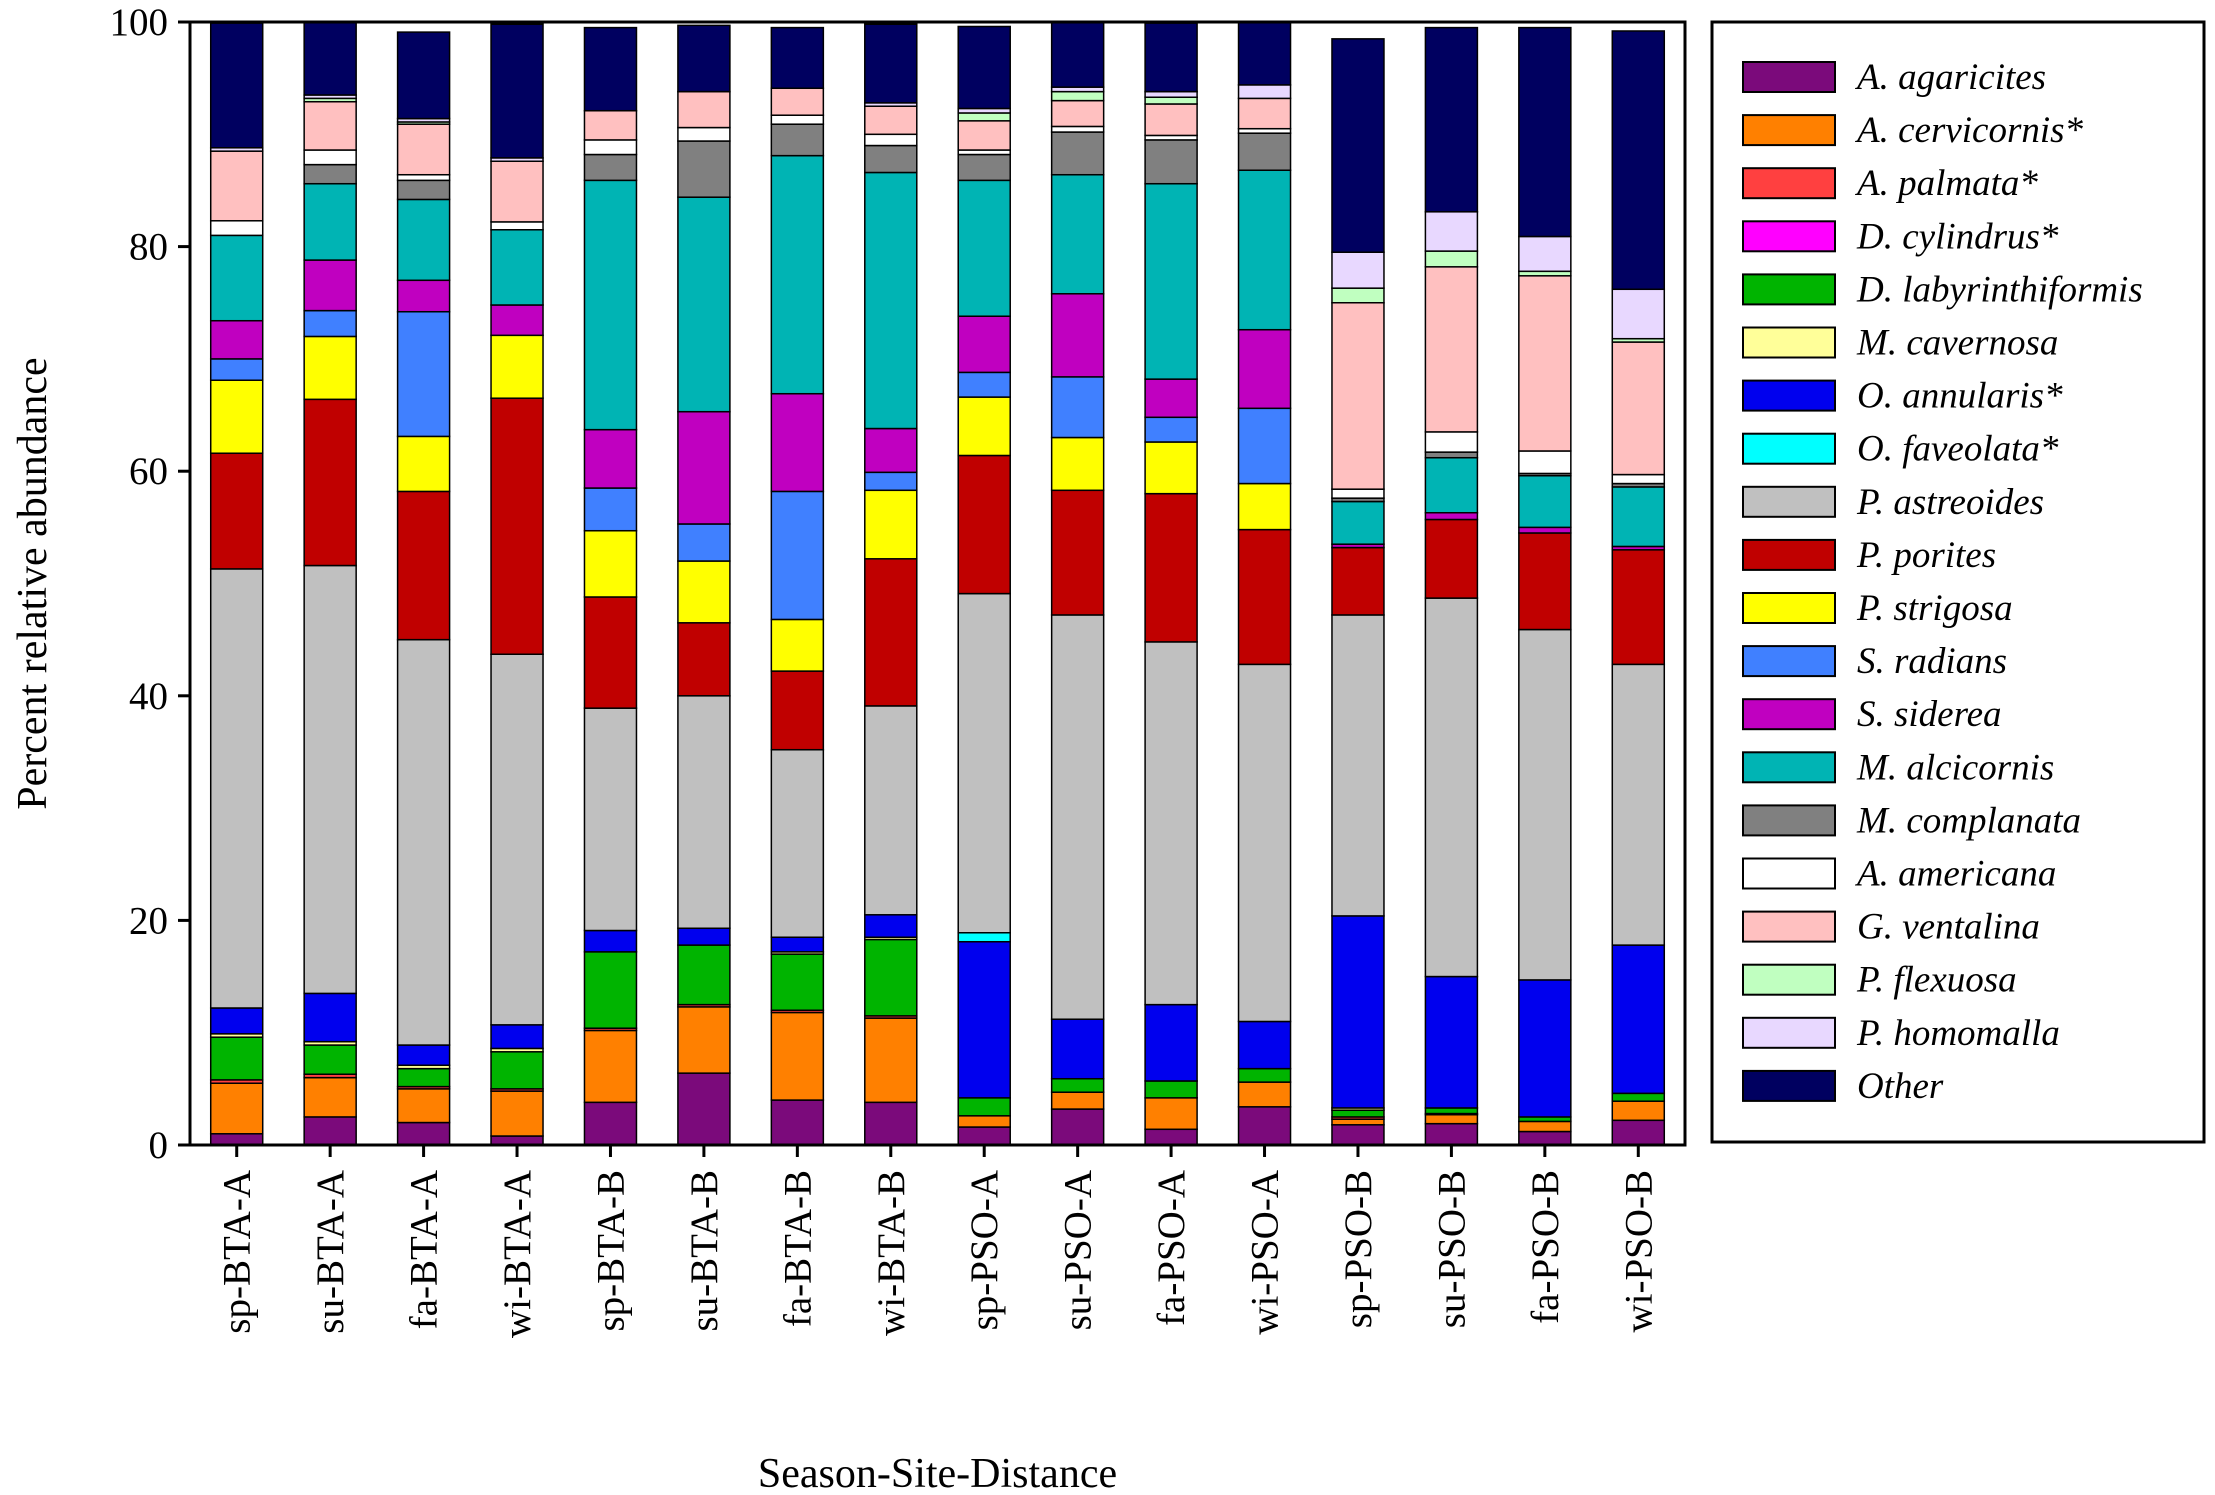 This screenshot has height=1495, width=2215. What do you see at coordinates (236, 1058) in the screenshot?
I see `bar-segment-d-labyrinthiformis-sp-bta-a` at bounding box center [236, 1058].